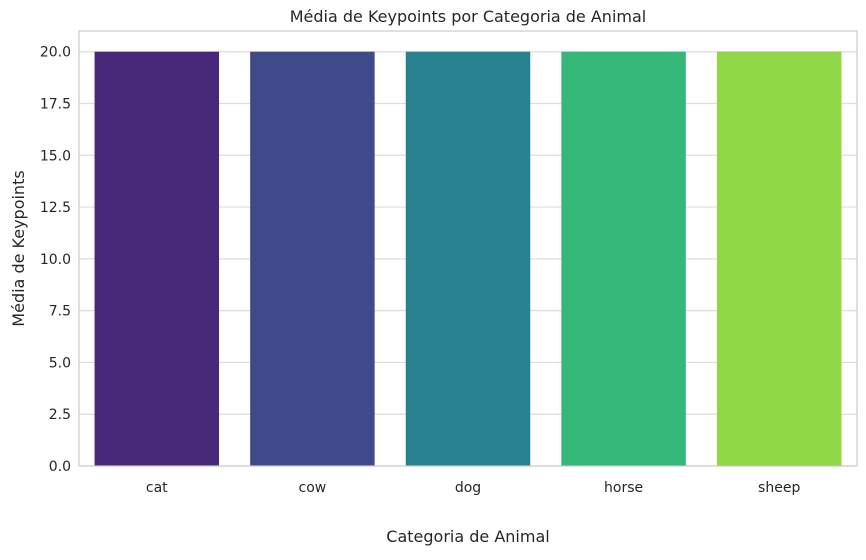  What do you see at coordinates (55, 53) in the screenshot?
I see `y-tick-label: 20.0` at bounding box center [55, 53].